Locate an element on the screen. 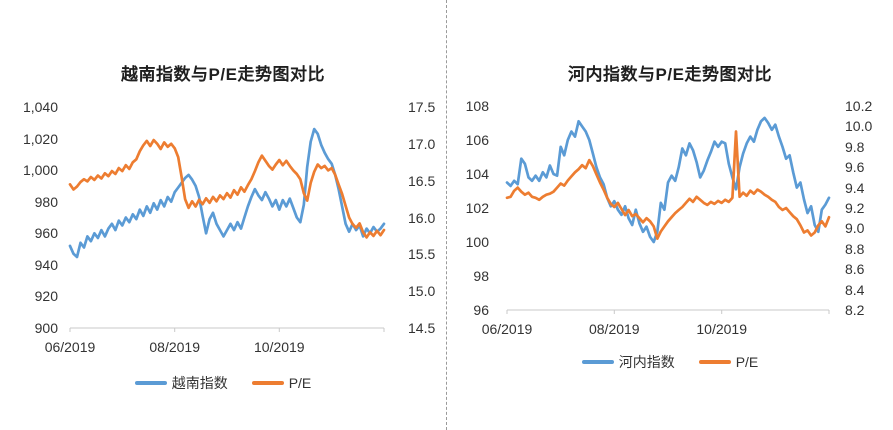  left-axis-tick-label: 980 is located at coordinates (46, 201).